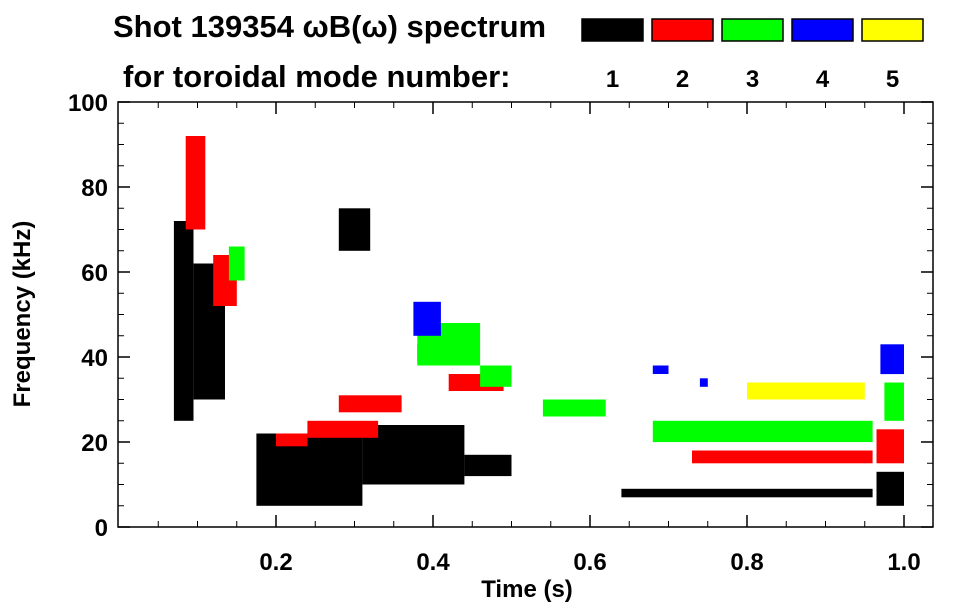  What do you see at coordinates (329, 26) in the screenshot?
I see `chart-title: Shot 139354 ωB(ω) spectrum` at bounding box center [329, 26].